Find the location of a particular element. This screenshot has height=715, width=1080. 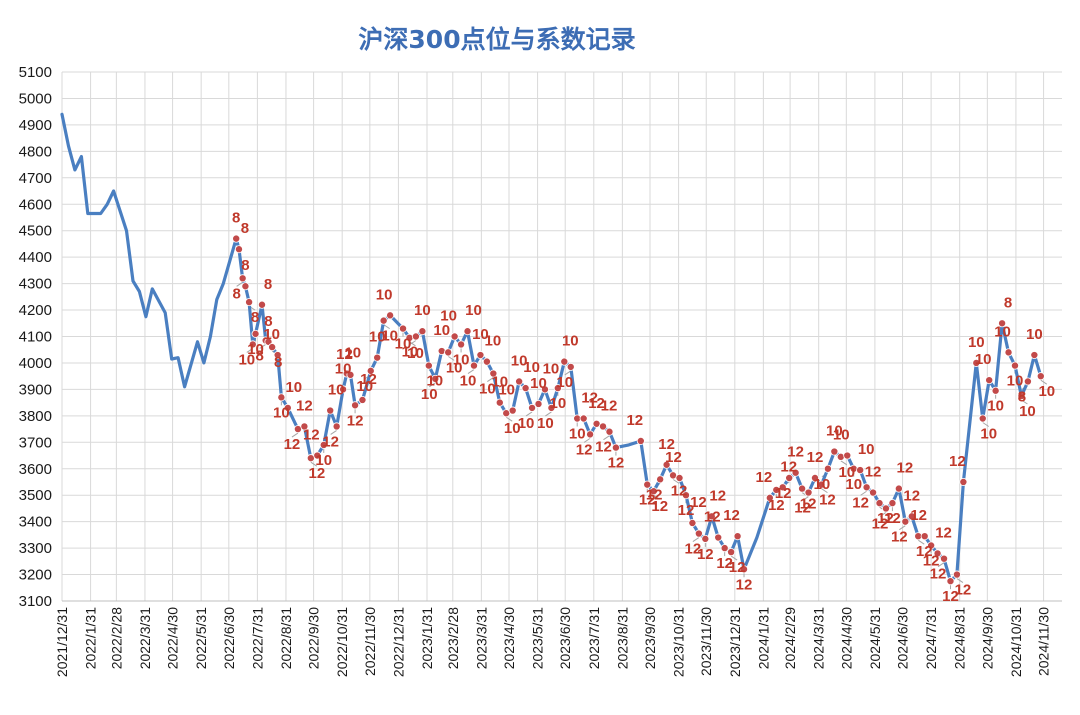

y-tick-label: 3200 is located at coordinates (35, 575).